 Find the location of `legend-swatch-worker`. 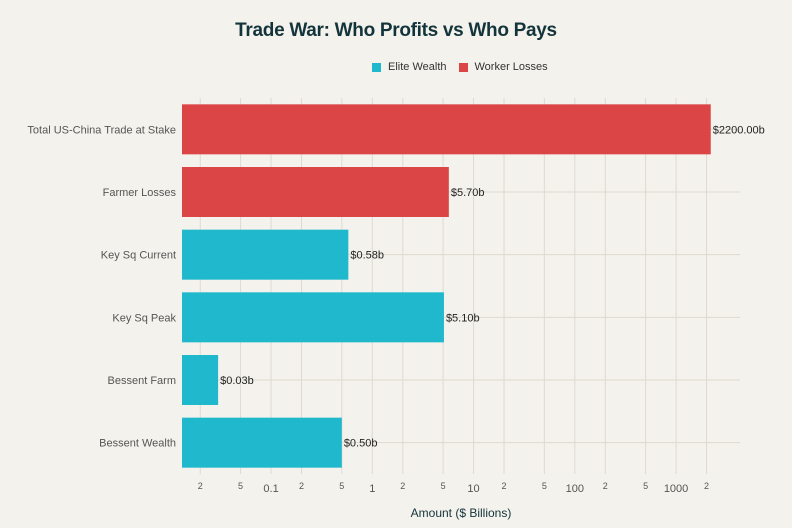

legend-swatch-worker is located at coordinates (463, 67).